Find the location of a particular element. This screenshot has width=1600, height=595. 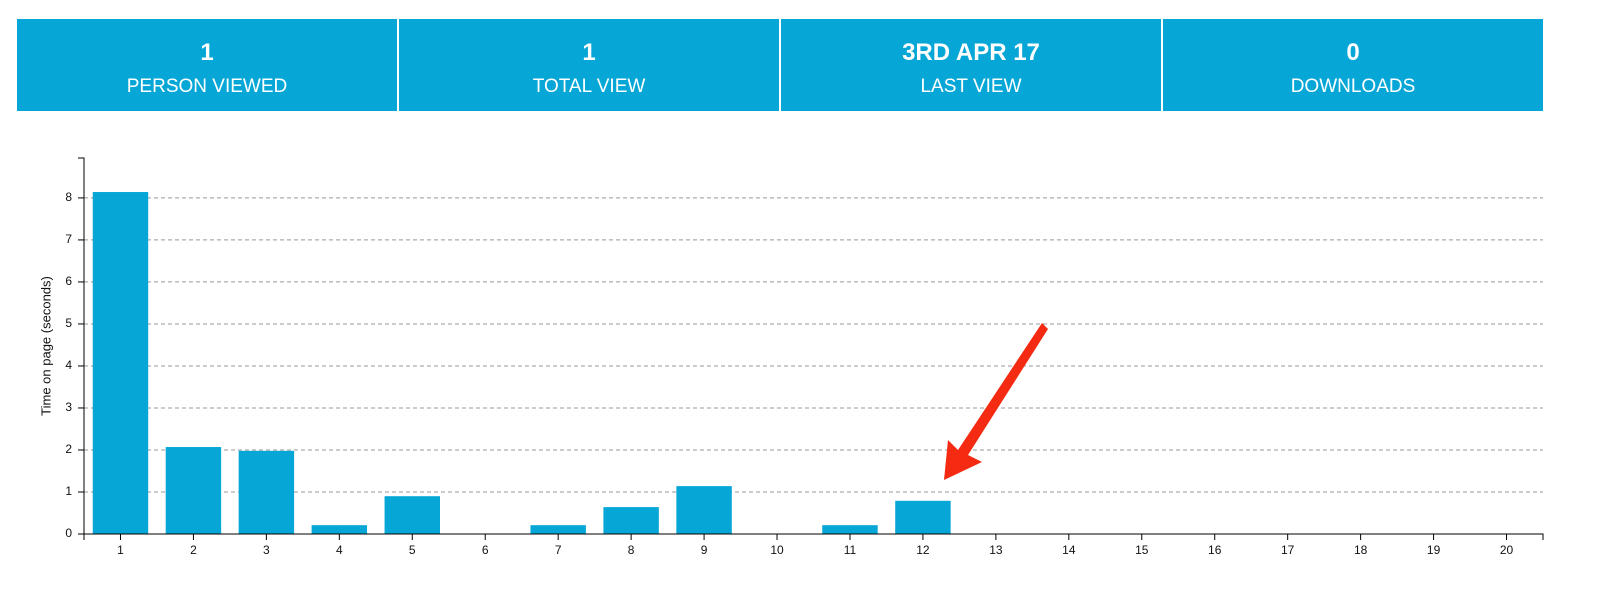

x-tick-label: 4 is located at coordinates (339, 550).